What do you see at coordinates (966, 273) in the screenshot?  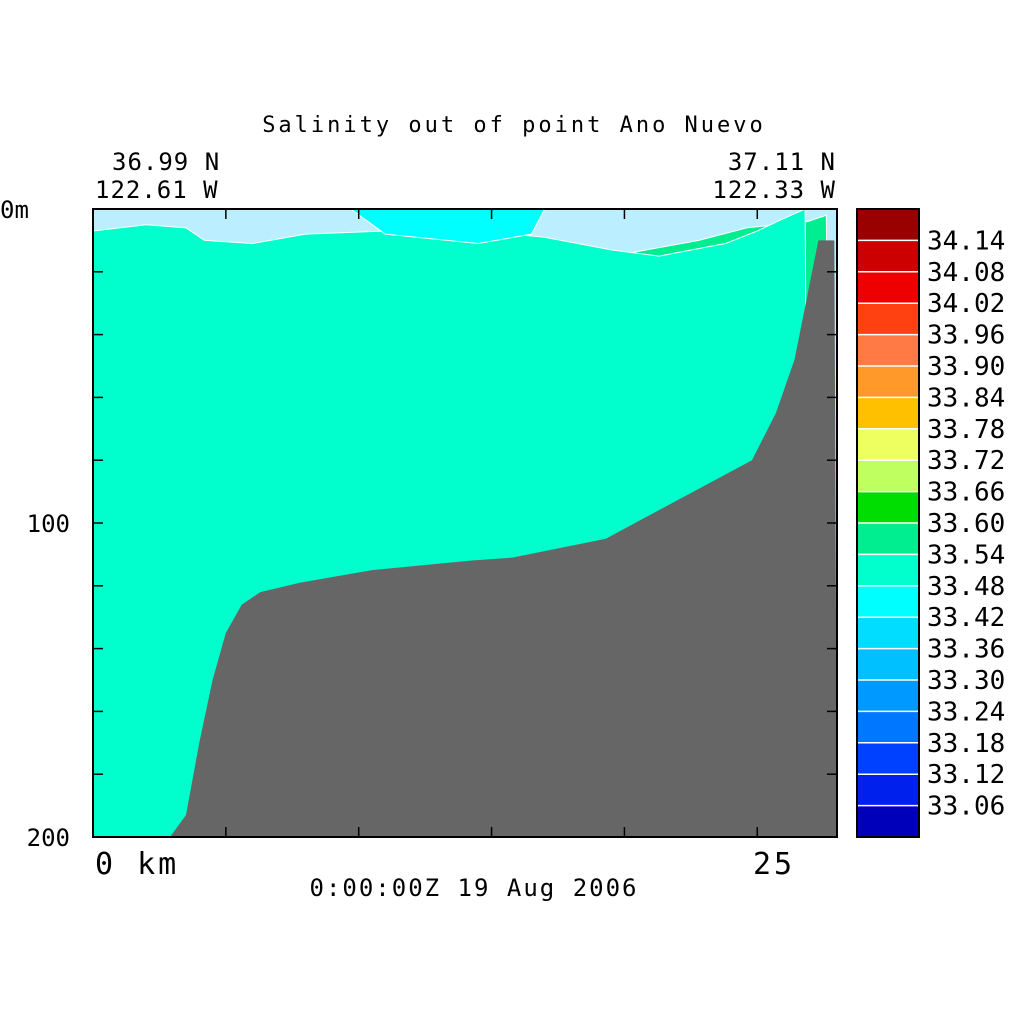 I see `colorbar-label: 34.08` at bounding box center [966, 273].